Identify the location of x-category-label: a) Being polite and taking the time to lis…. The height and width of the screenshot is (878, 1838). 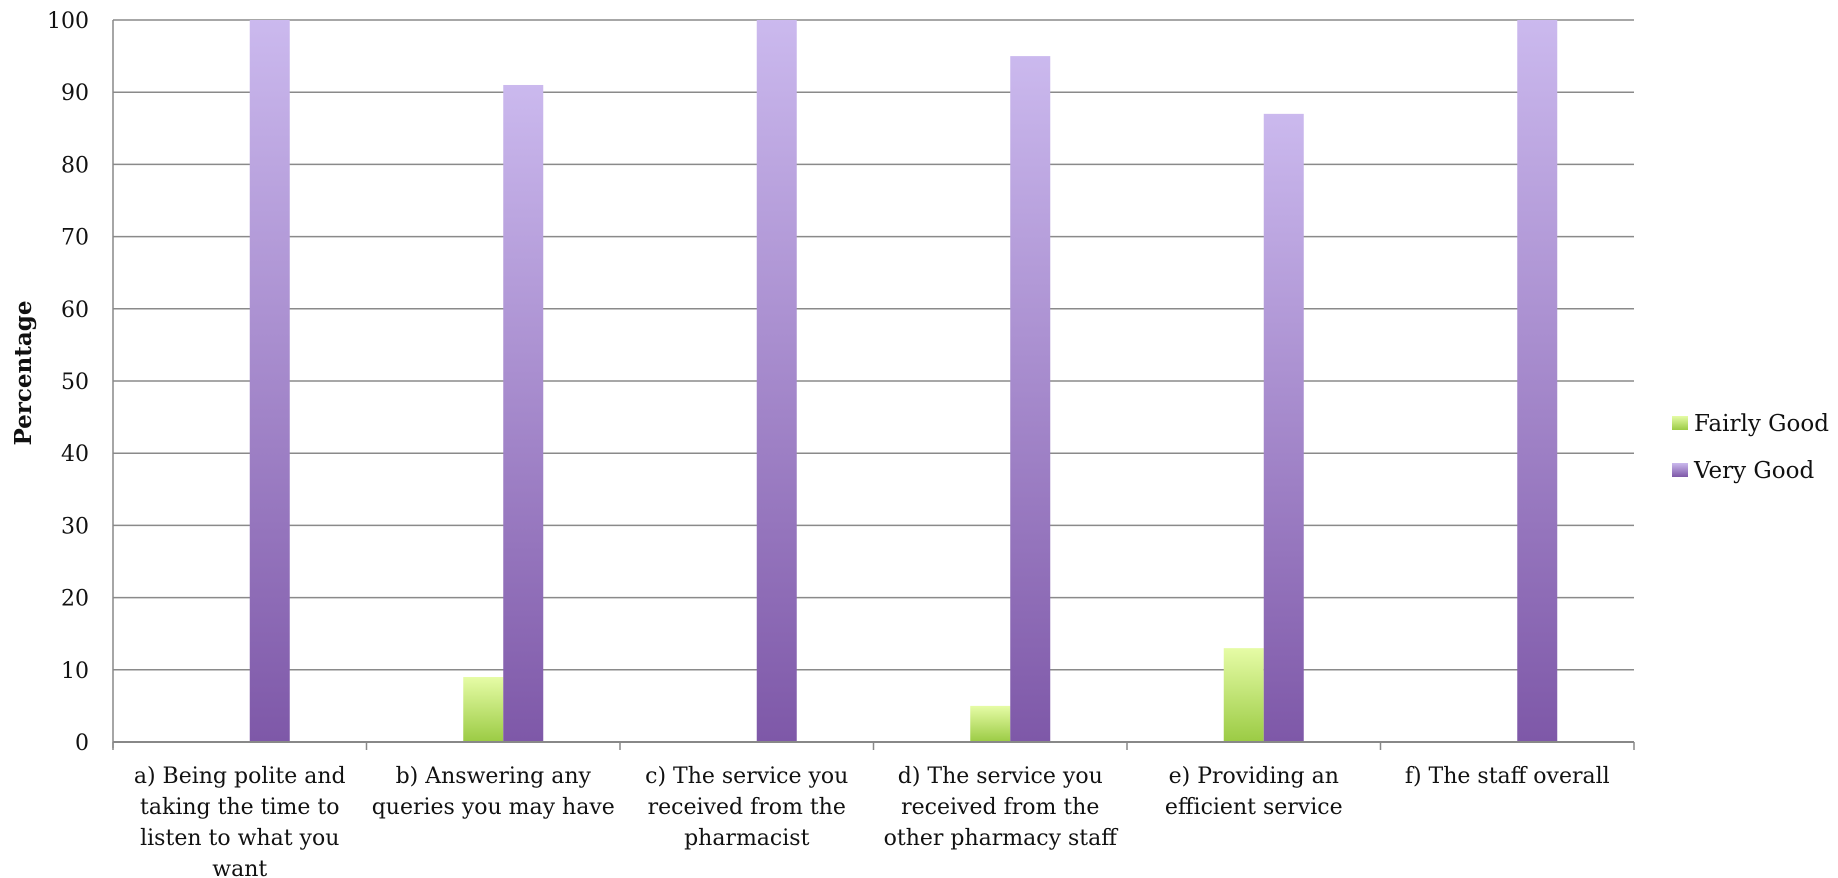
(240, 821).